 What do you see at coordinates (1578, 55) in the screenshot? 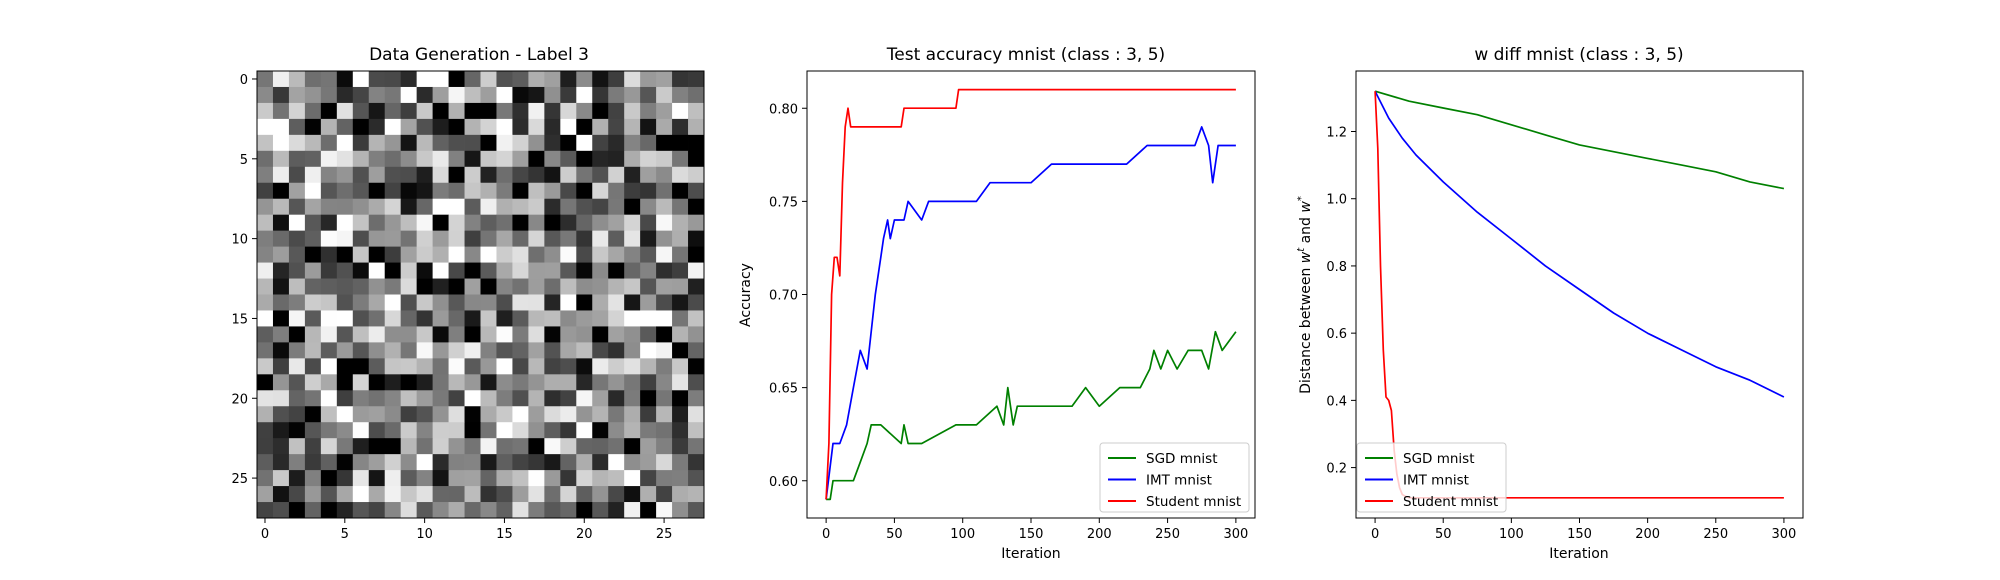
I see `wdiff-title: w diff mnist (class : 3, 5)` at bounding box center [1578, 55].